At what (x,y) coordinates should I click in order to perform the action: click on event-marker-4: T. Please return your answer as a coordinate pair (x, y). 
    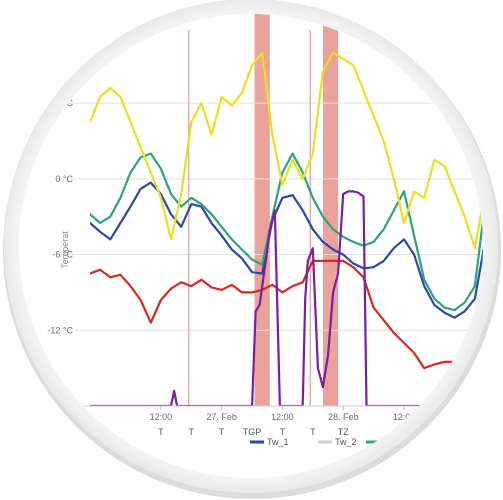
    Looking at the image, I should click on (283, 432).